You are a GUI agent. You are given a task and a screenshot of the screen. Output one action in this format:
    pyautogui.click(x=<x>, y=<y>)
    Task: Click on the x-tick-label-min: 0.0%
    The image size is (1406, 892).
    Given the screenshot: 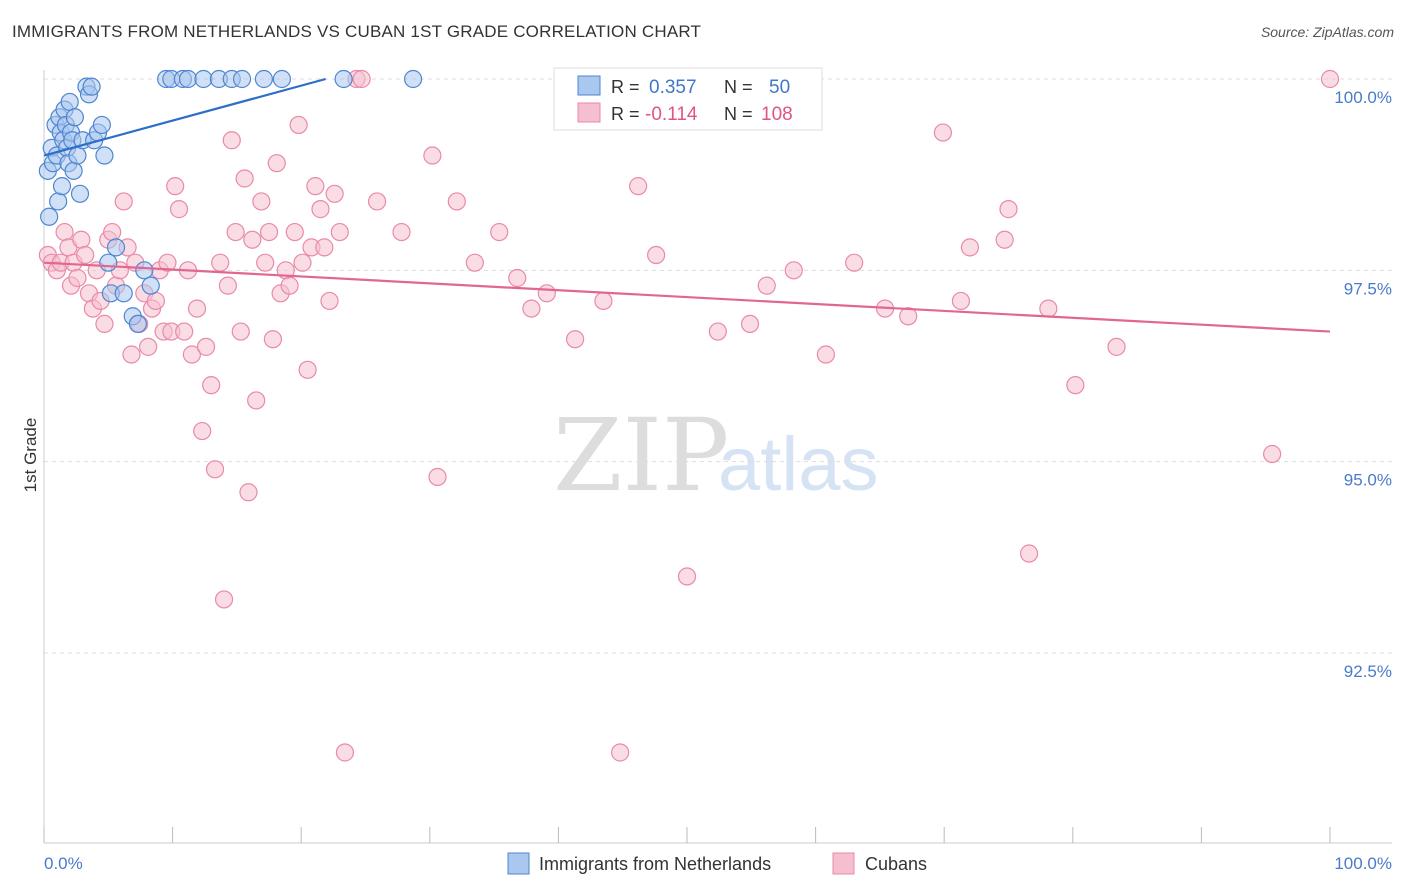 What is the action you would take?
    pyautogui.click(x=63, y=863)
    